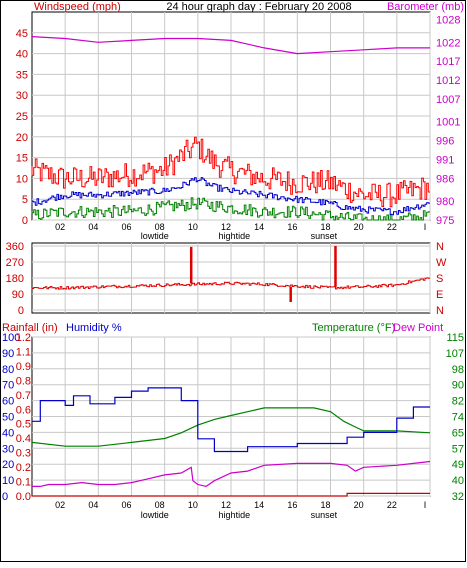  What do you see at coordinates (15, 247) in the screenshot?
I see `direction-tick-label: 360` at bounding box center [15, 247].